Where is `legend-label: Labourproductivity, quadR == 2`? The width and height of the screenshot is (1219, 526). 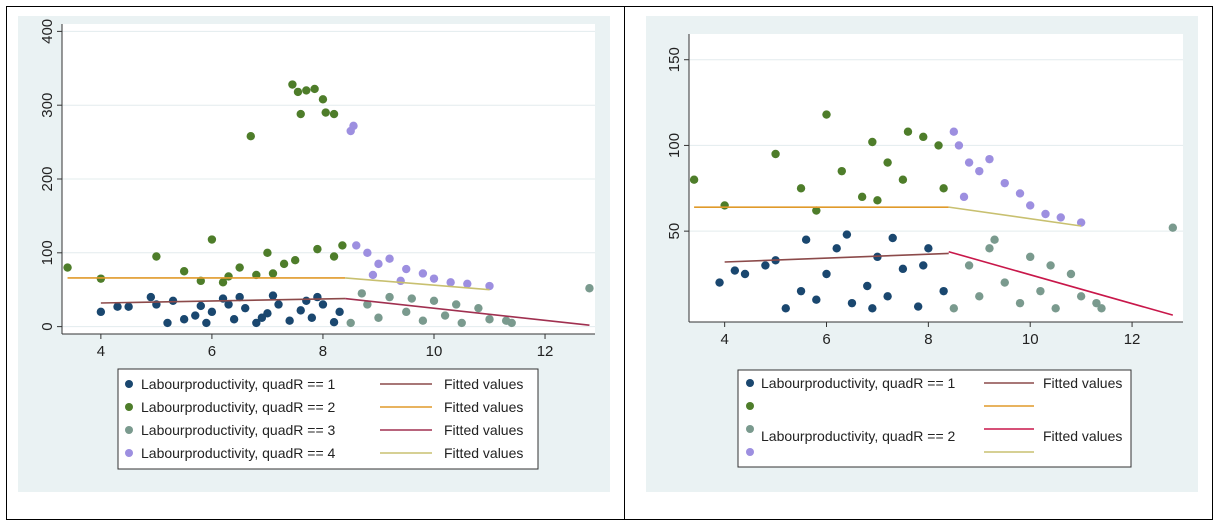 legend-label: Labourproductivity, quadR == 2 is located at coordinates (238, 407).